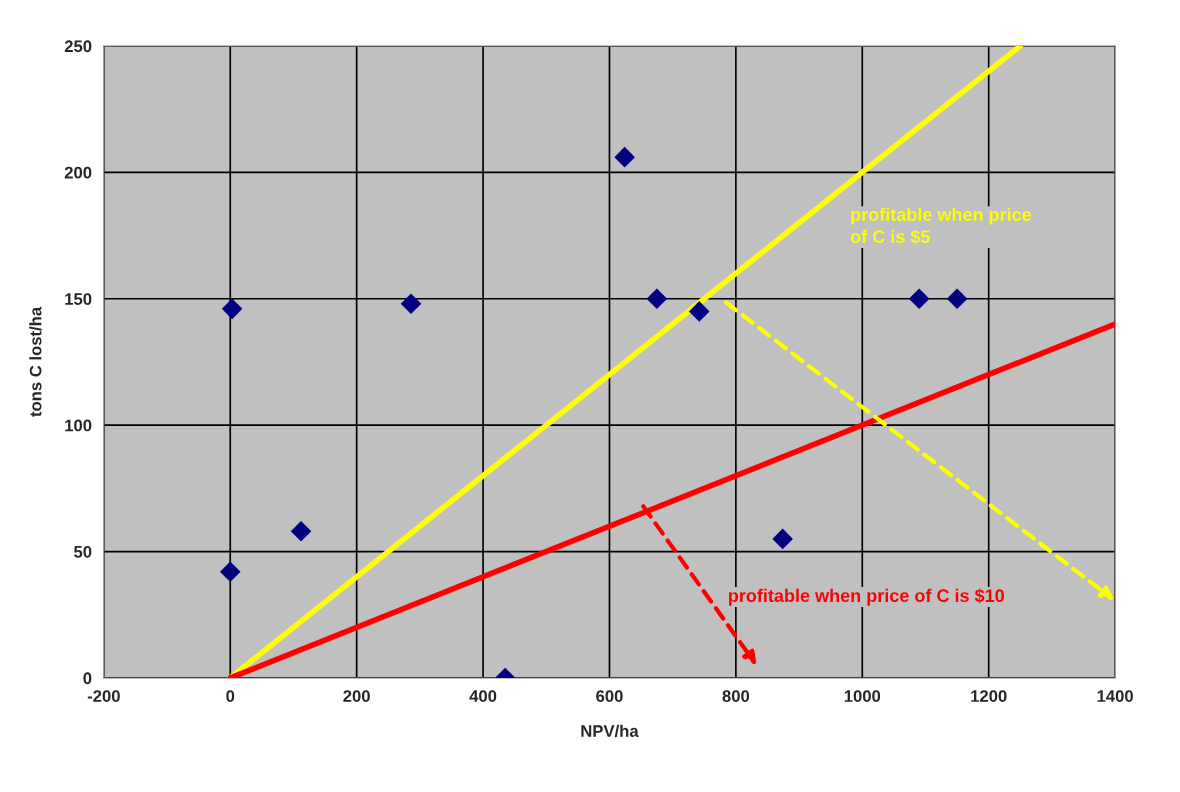 This screenshot has height=792, width=1180. I want to click on x-tick-label: 1200, so click(989, 696).